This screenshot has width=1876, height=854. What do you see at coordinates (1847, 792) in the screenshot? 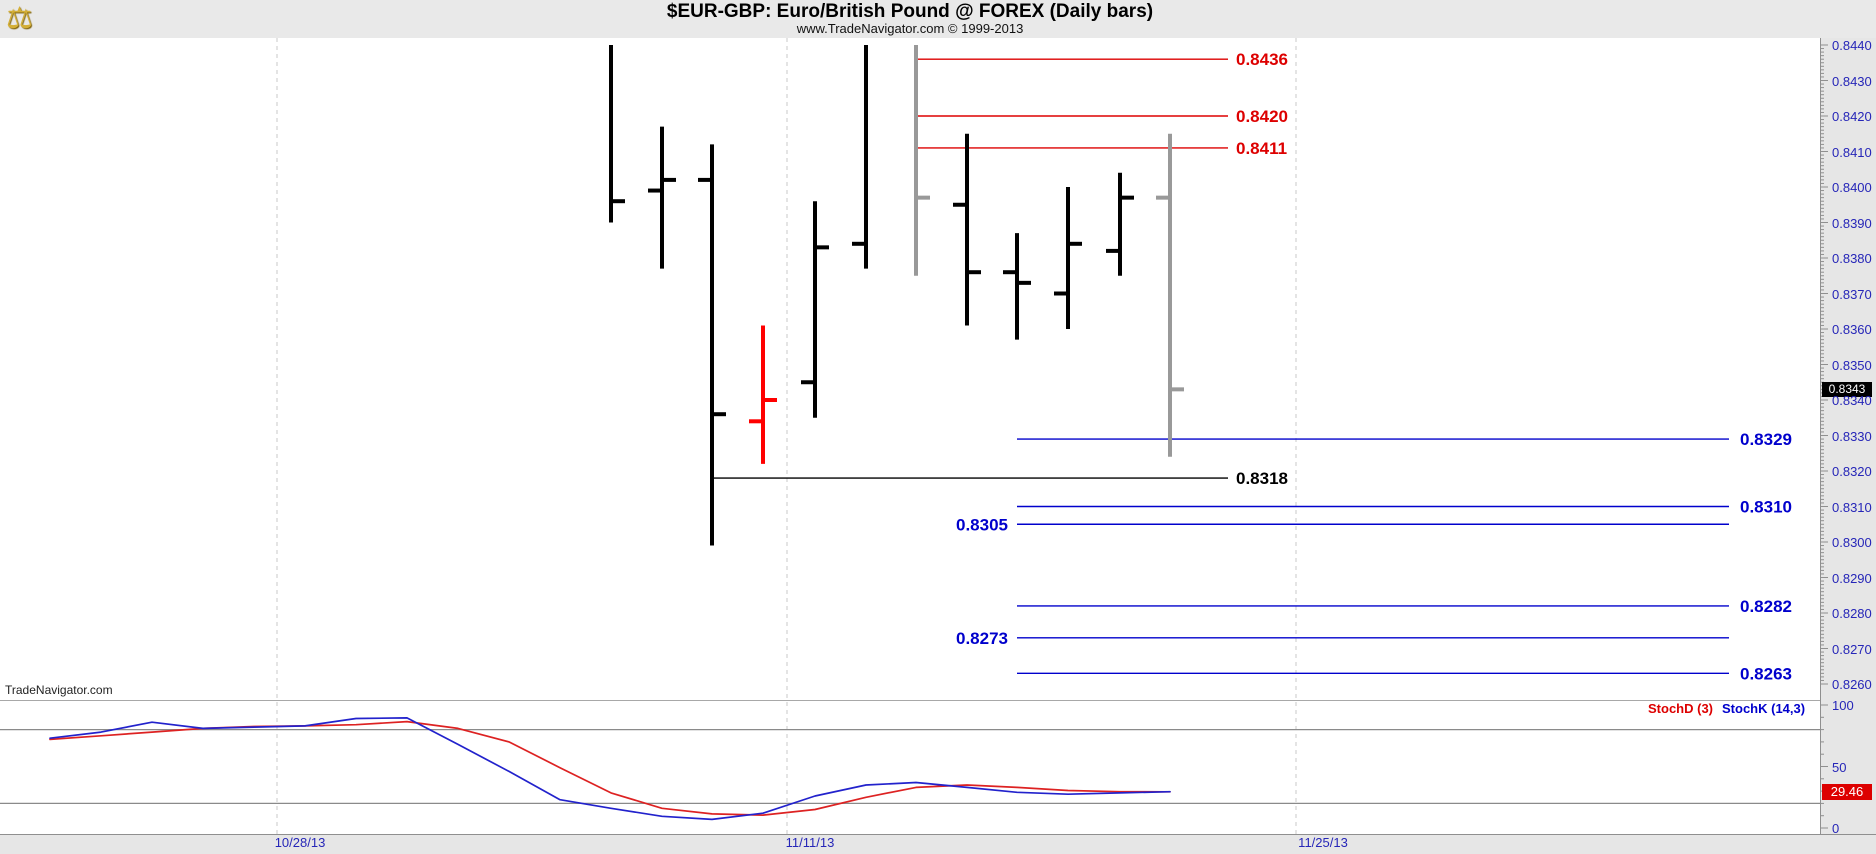
I see `stoch-current-value-badge: 29.46` at bounding box center [1847, 792].